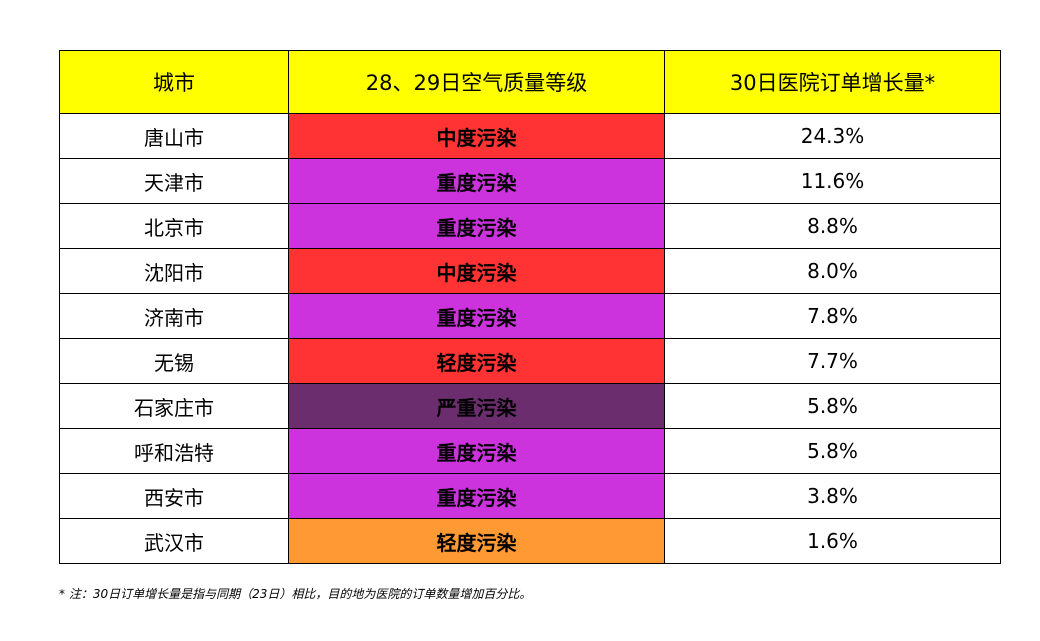 The width and height of the screenshot is (1040, 641). I want to click on order-growth-cell: 11.6%, so click(832, 181).